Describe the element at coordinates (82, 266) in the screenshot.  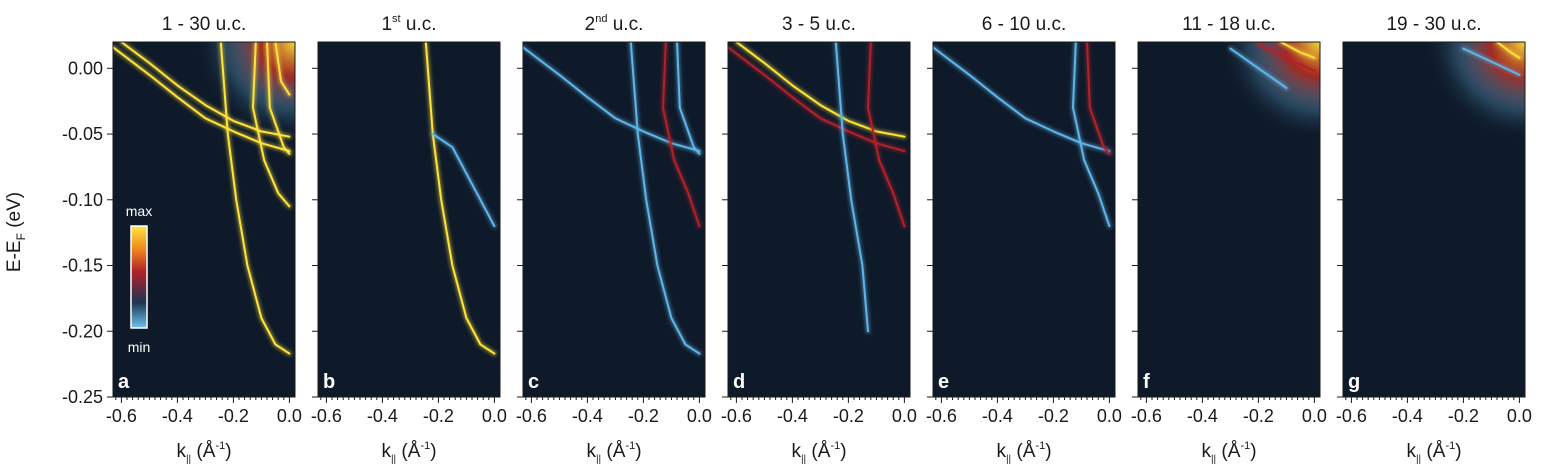
I see `y-tick-label: -0.15` at that location.